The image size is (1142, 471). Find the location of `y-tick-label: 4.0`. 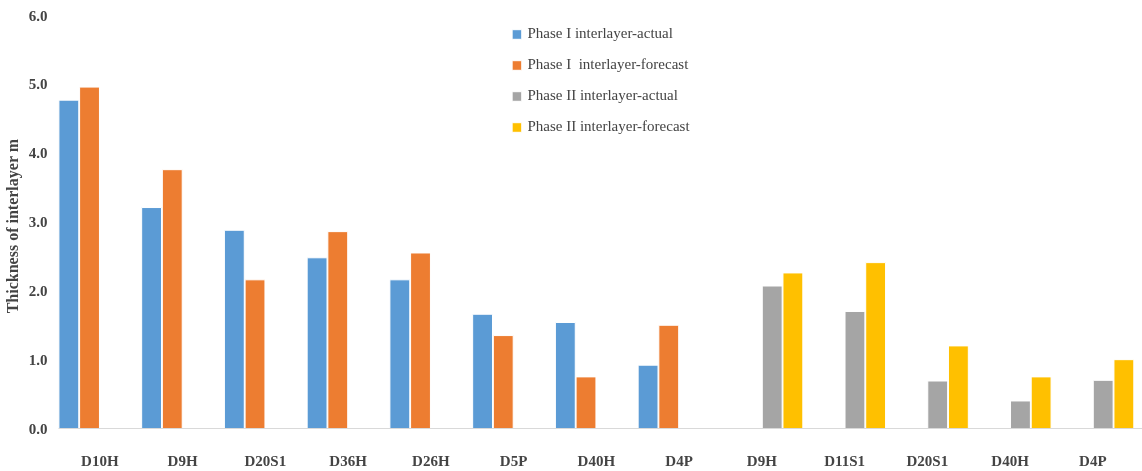

y-tick-label: 4.0 is located at coordinates (38, 153).